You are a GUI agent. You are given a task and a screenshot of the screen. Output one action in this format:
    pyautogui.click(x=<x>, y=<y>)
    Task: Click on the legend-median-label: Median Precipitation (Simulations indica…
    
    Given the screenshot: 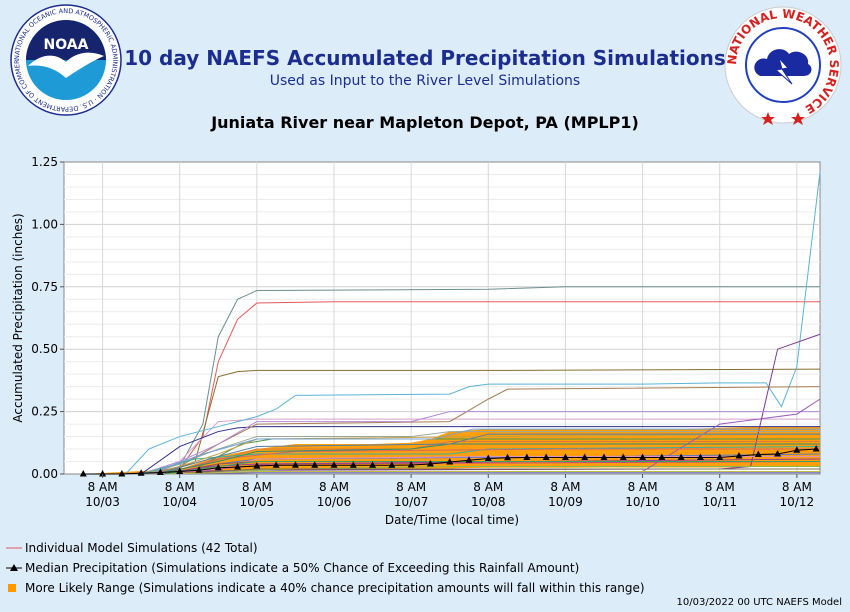 What is the action you would take?
    pyautogui.click(x=302, y=568)
    